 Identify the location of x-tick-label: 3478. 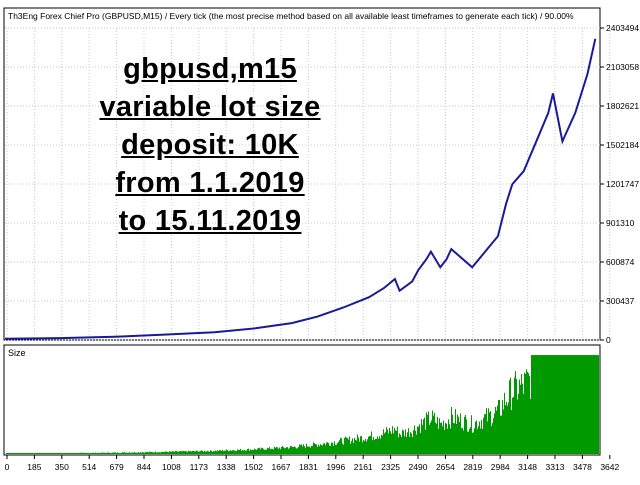
(582, 467).